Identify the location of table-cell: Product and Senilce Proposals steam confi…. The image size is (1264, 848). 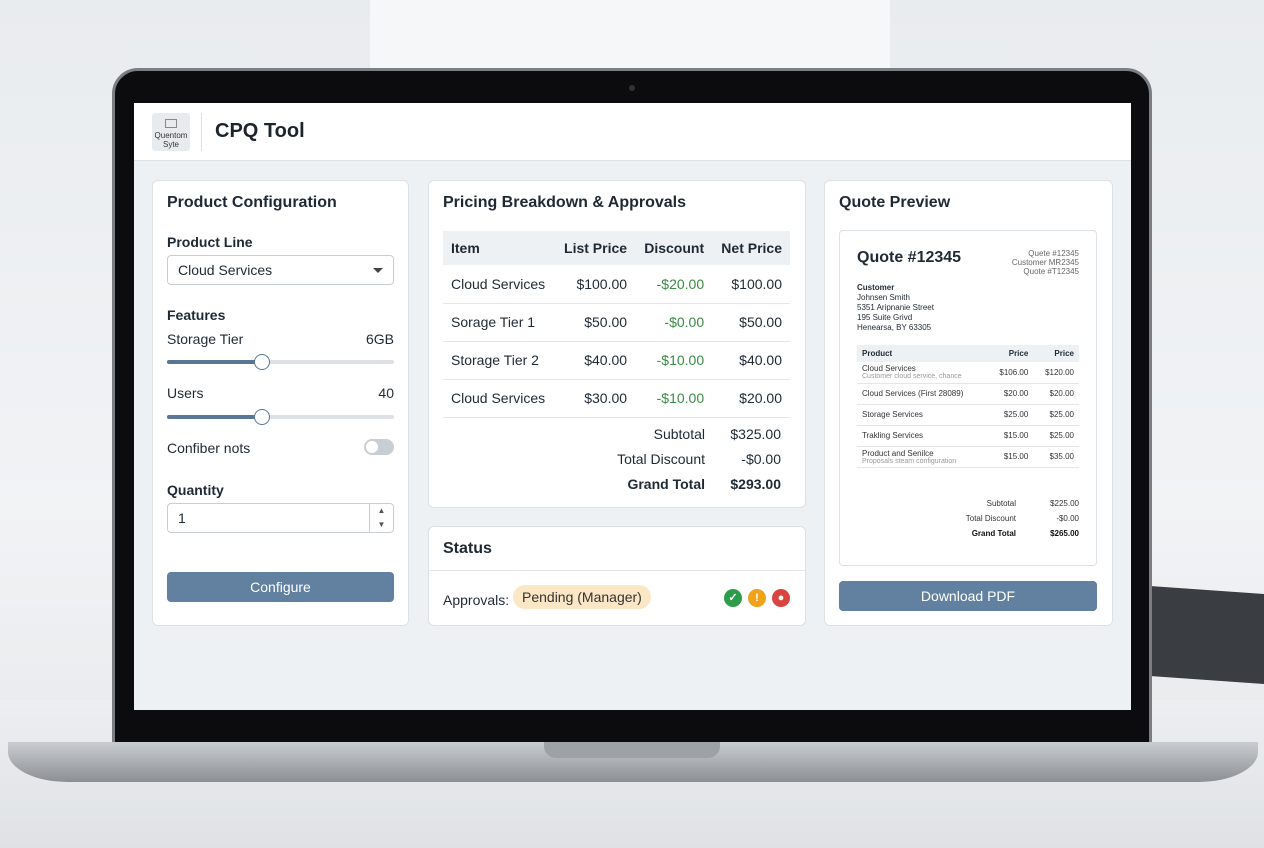
(922, 457).